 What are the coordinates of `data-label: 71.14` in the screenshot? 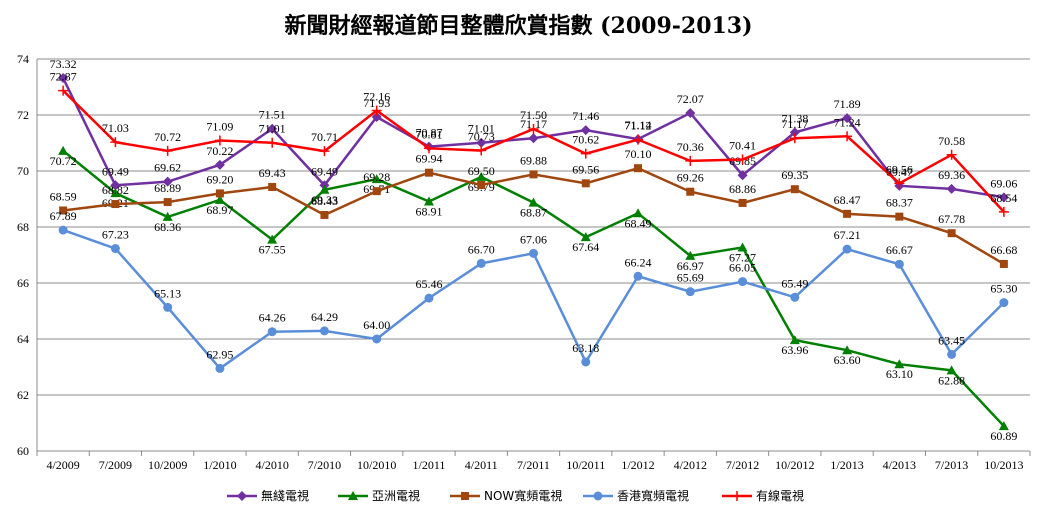 It's located at (638, 125).